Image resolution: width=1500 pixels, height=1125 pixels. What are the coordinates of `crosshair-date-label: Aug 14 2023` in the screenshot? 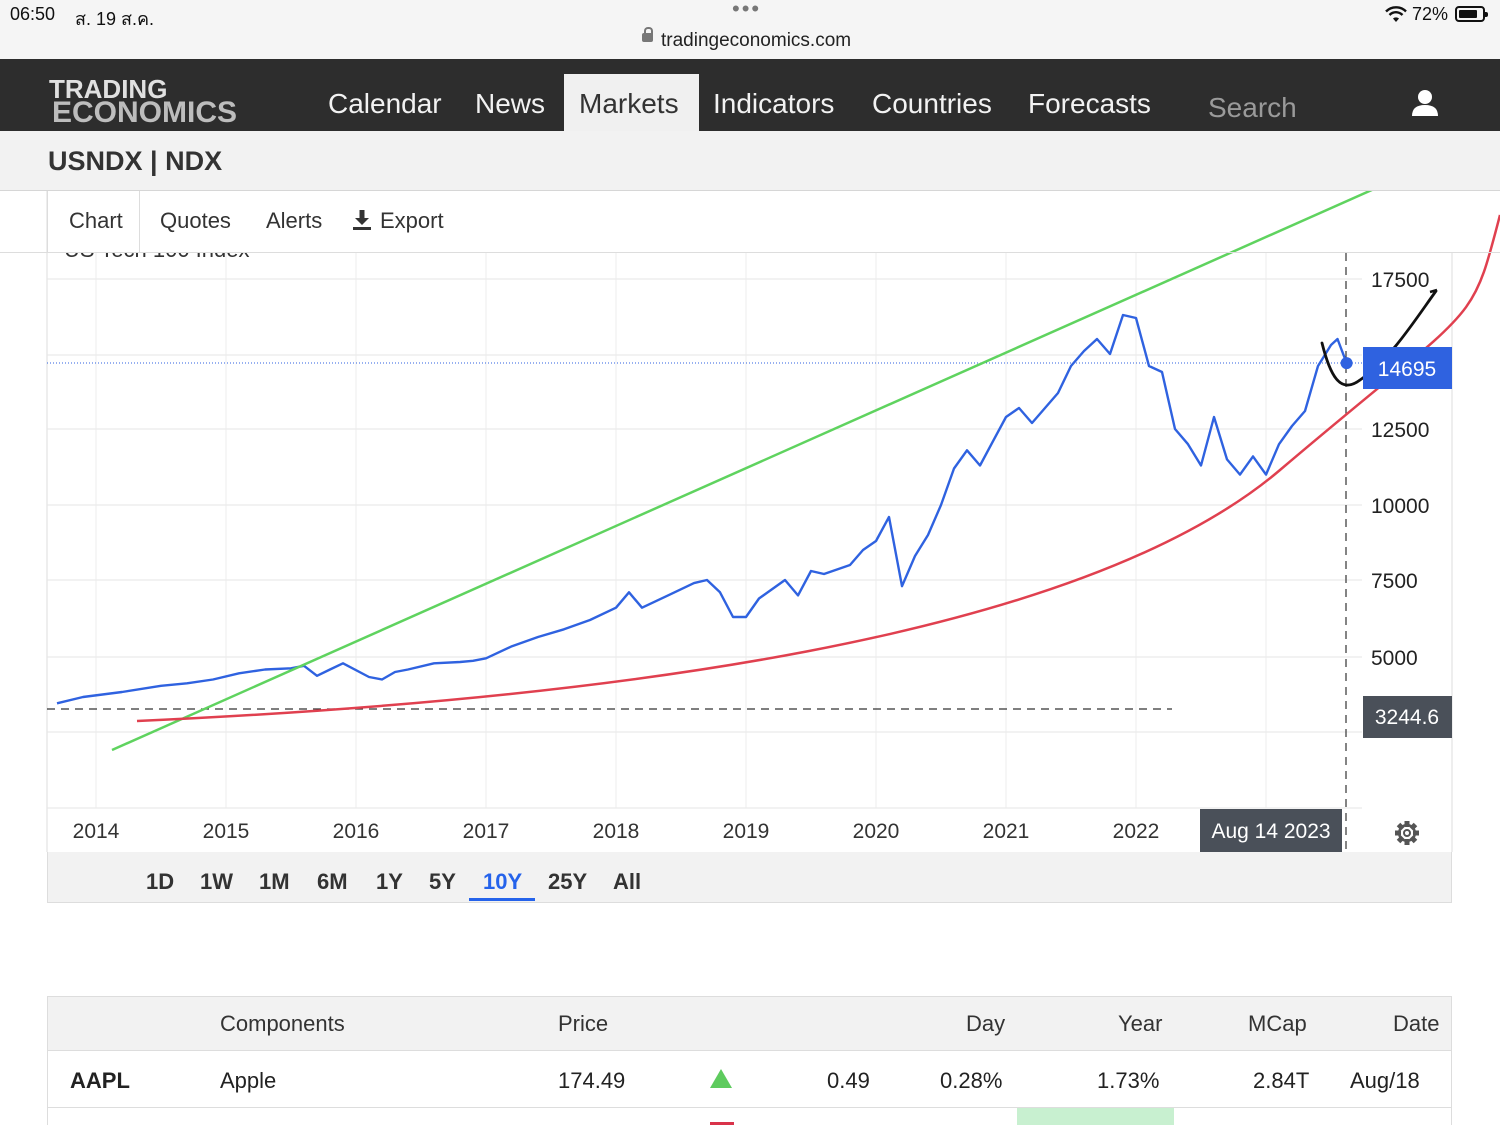 It's located at (1270, 831).